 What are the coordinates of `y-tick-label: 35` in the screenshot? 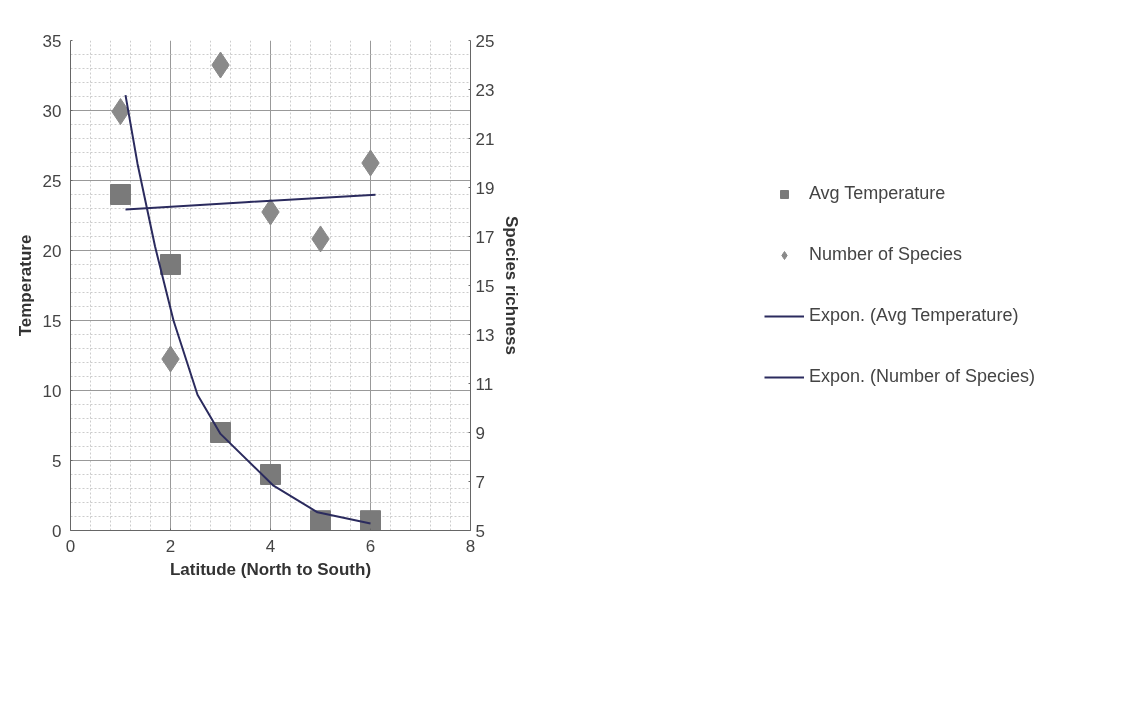 It's located at (52, 41).